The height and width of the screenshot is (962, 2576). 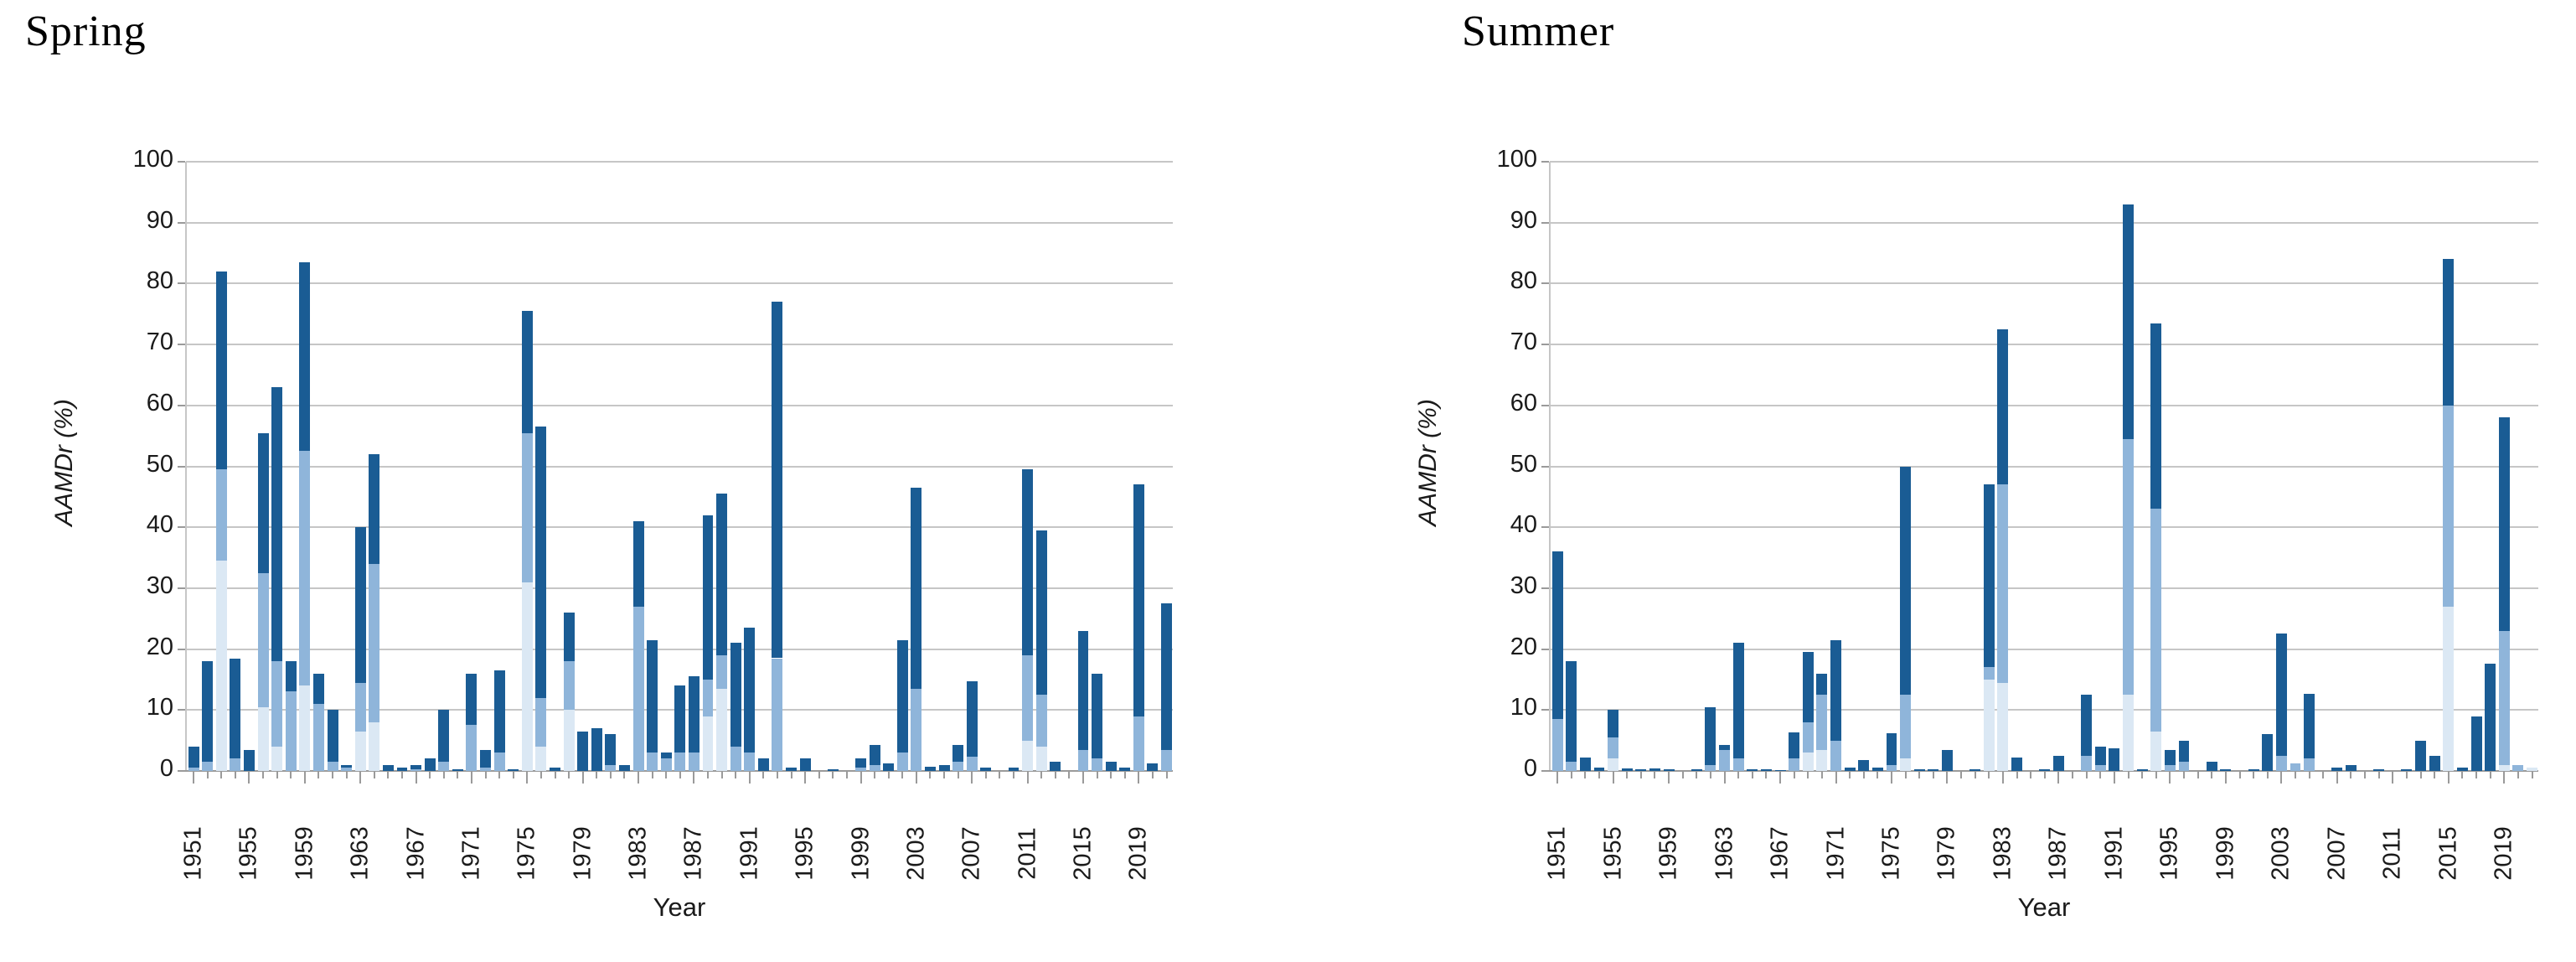 What do you see at coordinates (2170, 757) in the screenshot?
I see `bar-1995-top-dark-blue` at bounding box center [2170, 757].